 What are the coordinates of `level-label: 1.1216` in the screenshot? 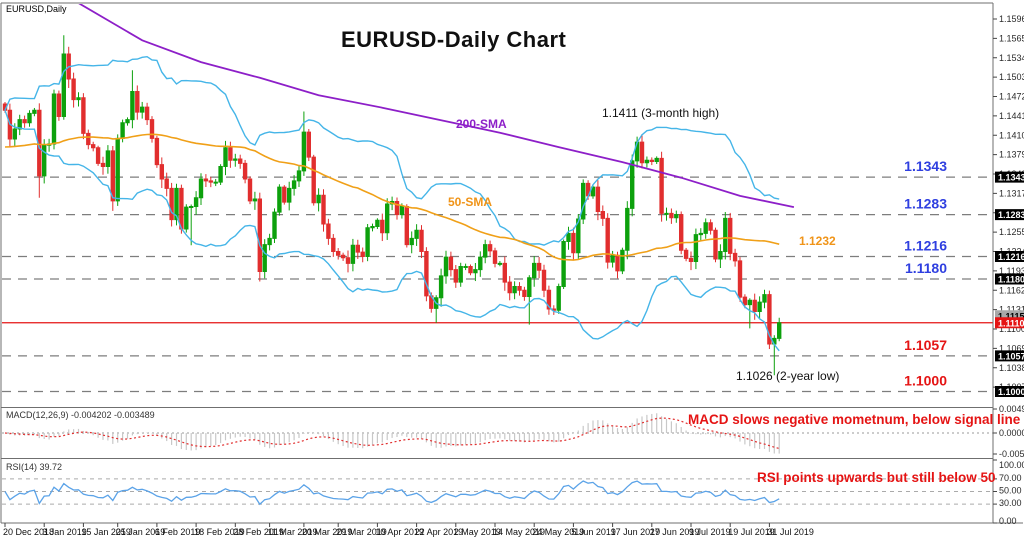 It's located at (925, 246).